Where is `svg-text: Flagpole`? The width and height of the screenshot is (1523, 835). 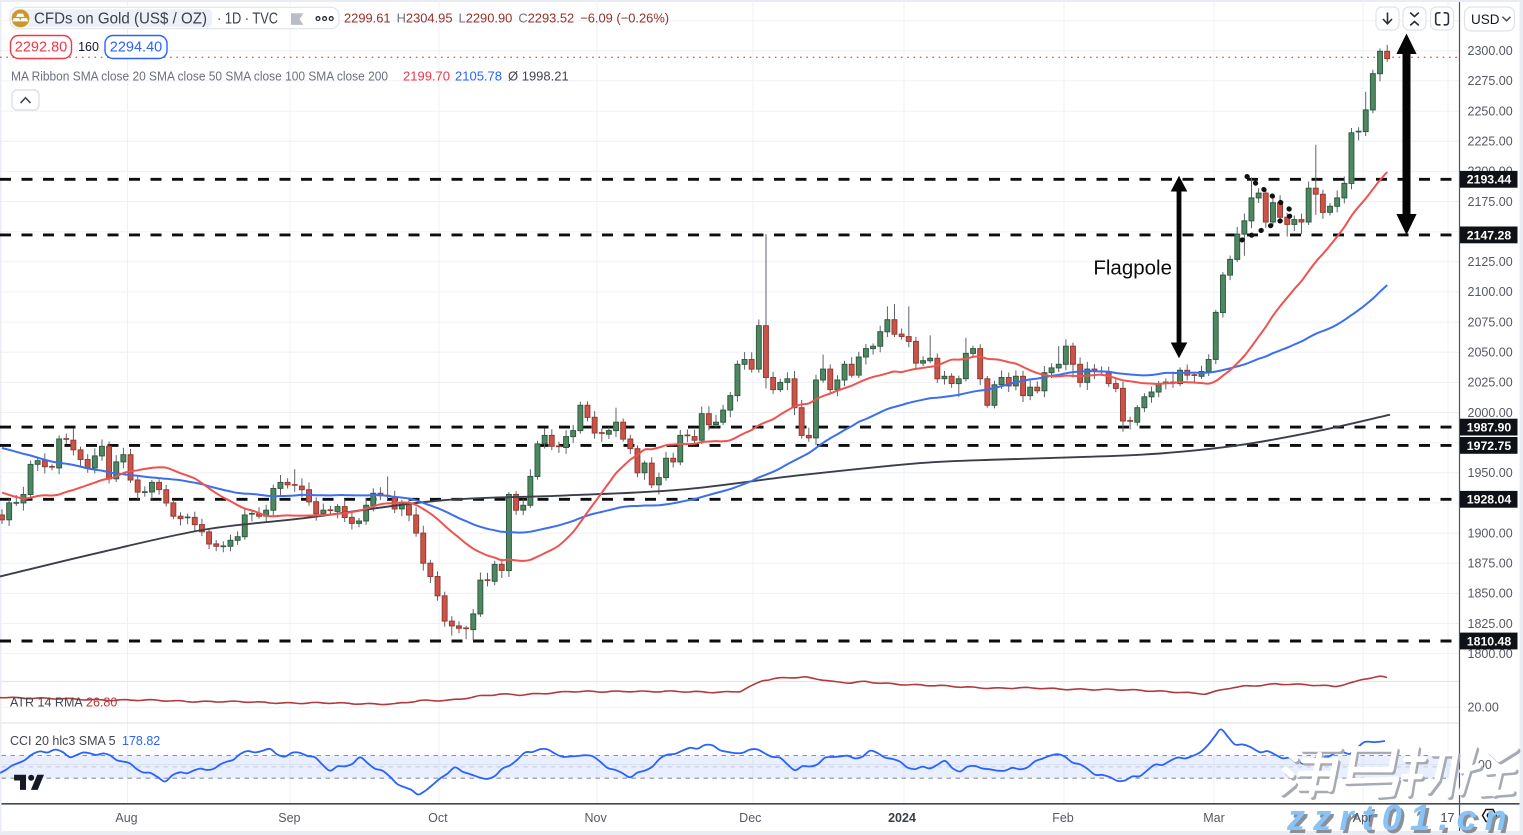 svg-text: Flagpole is located at coordinates (1132, 268).